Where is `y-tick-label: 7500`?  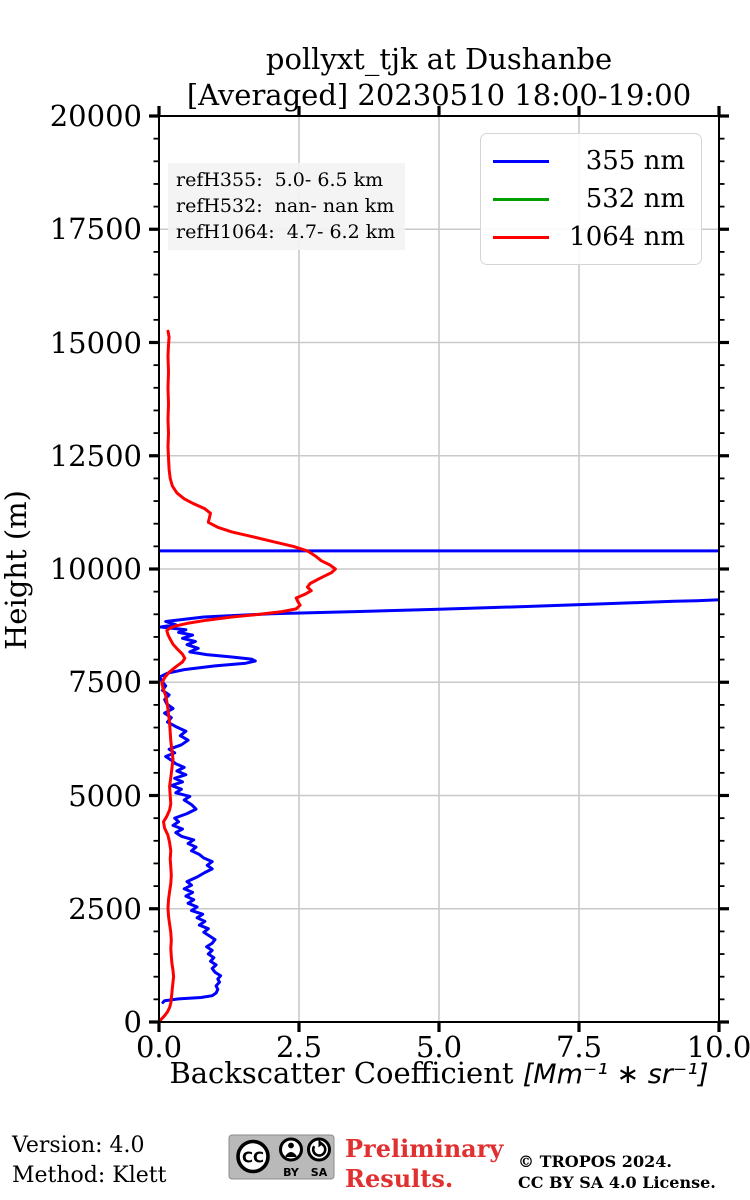
y-tick-label: 7500 is located at coordinates (105, 682).